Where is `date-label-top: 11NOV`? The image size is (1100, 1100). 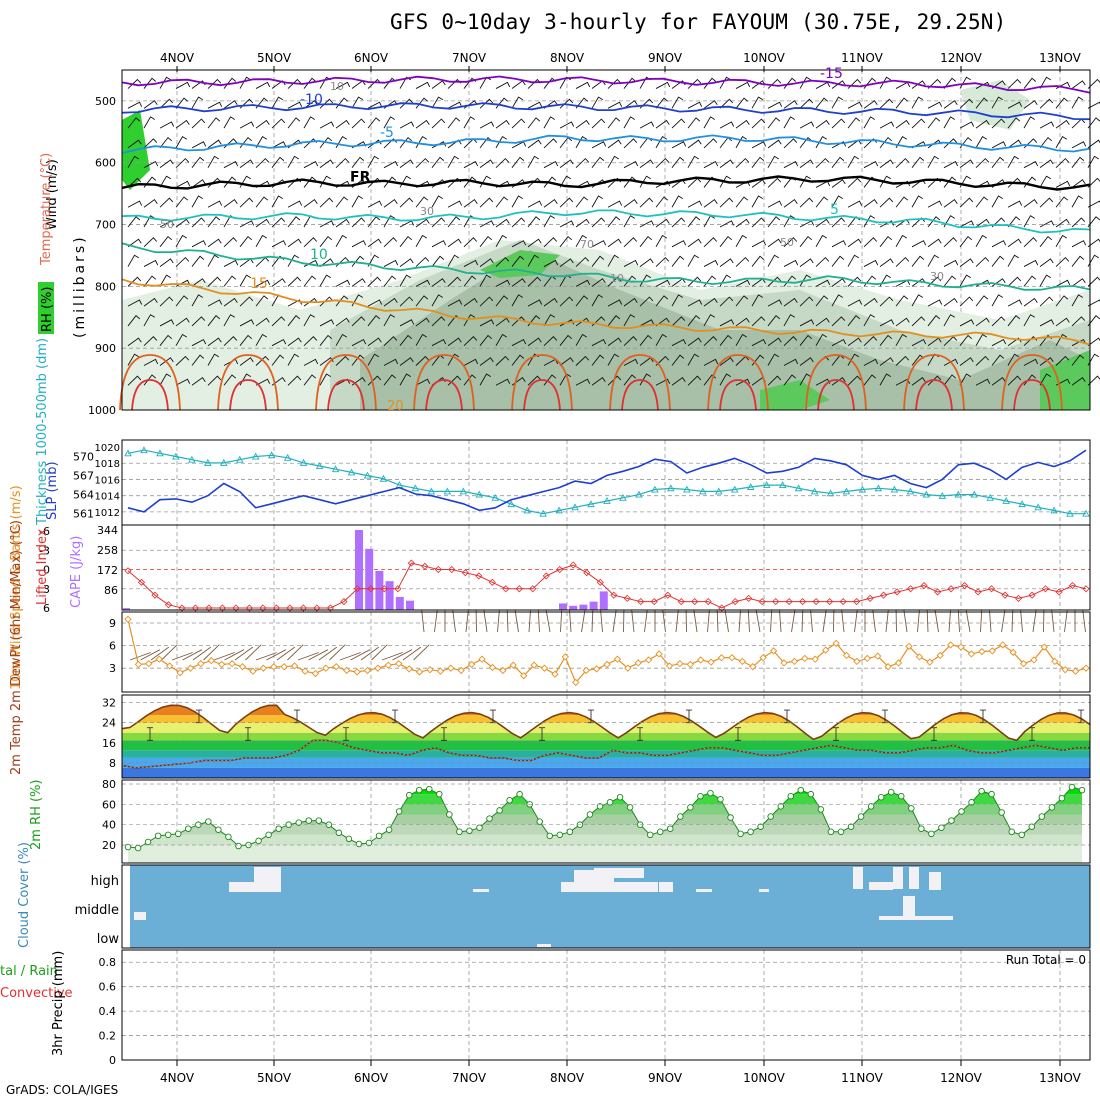 date-label-top: 11NOV is located at coordinates (862, 58).